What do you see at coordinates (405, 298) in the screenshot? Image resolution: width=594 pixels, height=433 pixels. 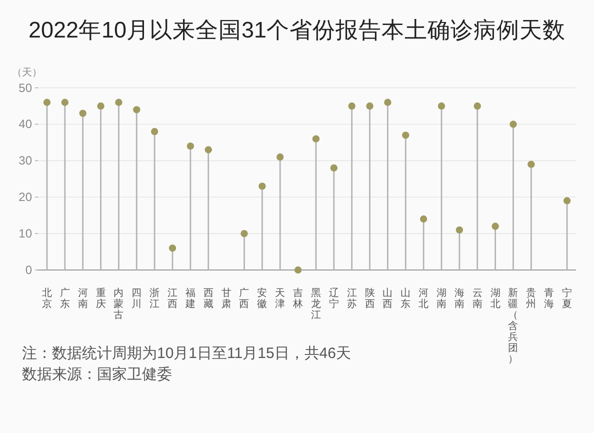 I see `x-tick-label: 山东` at bounding box center [405, 298].